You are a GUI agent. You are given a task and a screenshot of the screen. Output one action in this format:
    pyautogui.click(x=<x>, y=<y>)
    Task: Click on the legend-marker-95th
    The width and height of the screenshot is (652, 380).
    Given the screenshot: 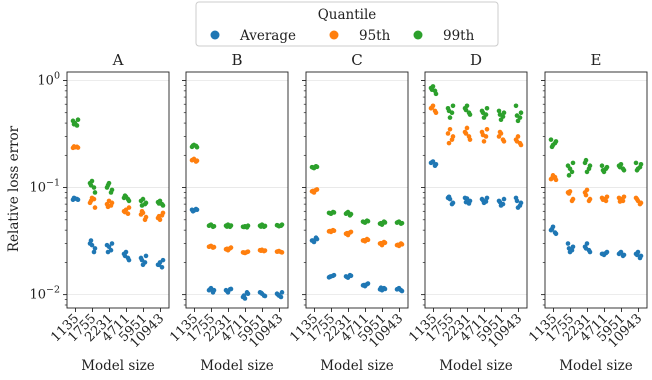 What is the action you would take?
    pyautogui.click(x=334, y=35)
    